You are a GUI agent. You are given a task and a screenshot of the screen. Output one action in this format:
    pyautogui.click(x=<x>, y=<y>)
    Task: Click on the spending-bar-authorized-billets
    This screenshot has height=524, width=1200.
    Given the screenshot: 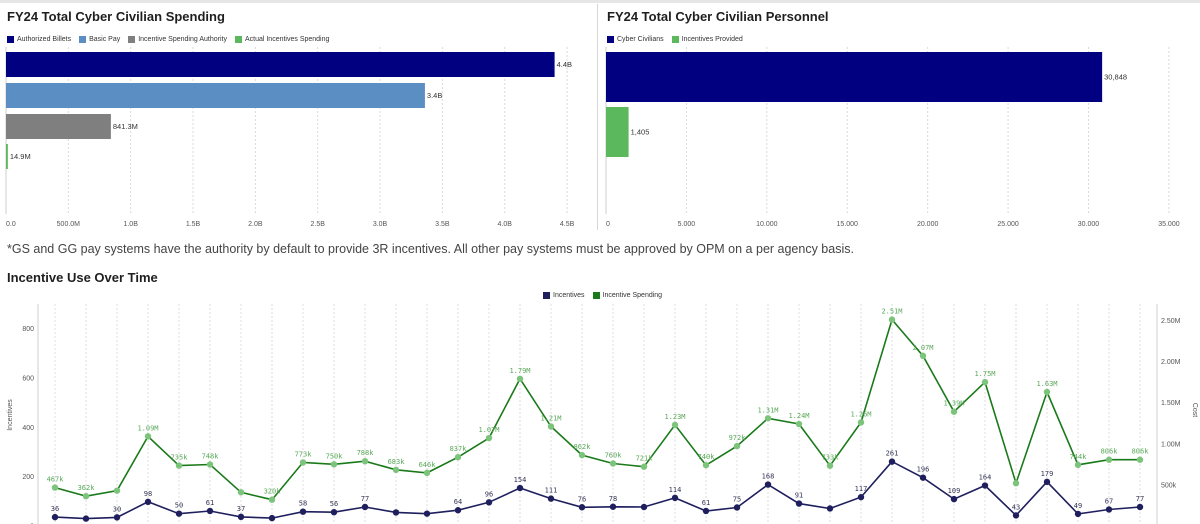 What is the action you would take?
    pyautogui.click(x=280, y=64)
    